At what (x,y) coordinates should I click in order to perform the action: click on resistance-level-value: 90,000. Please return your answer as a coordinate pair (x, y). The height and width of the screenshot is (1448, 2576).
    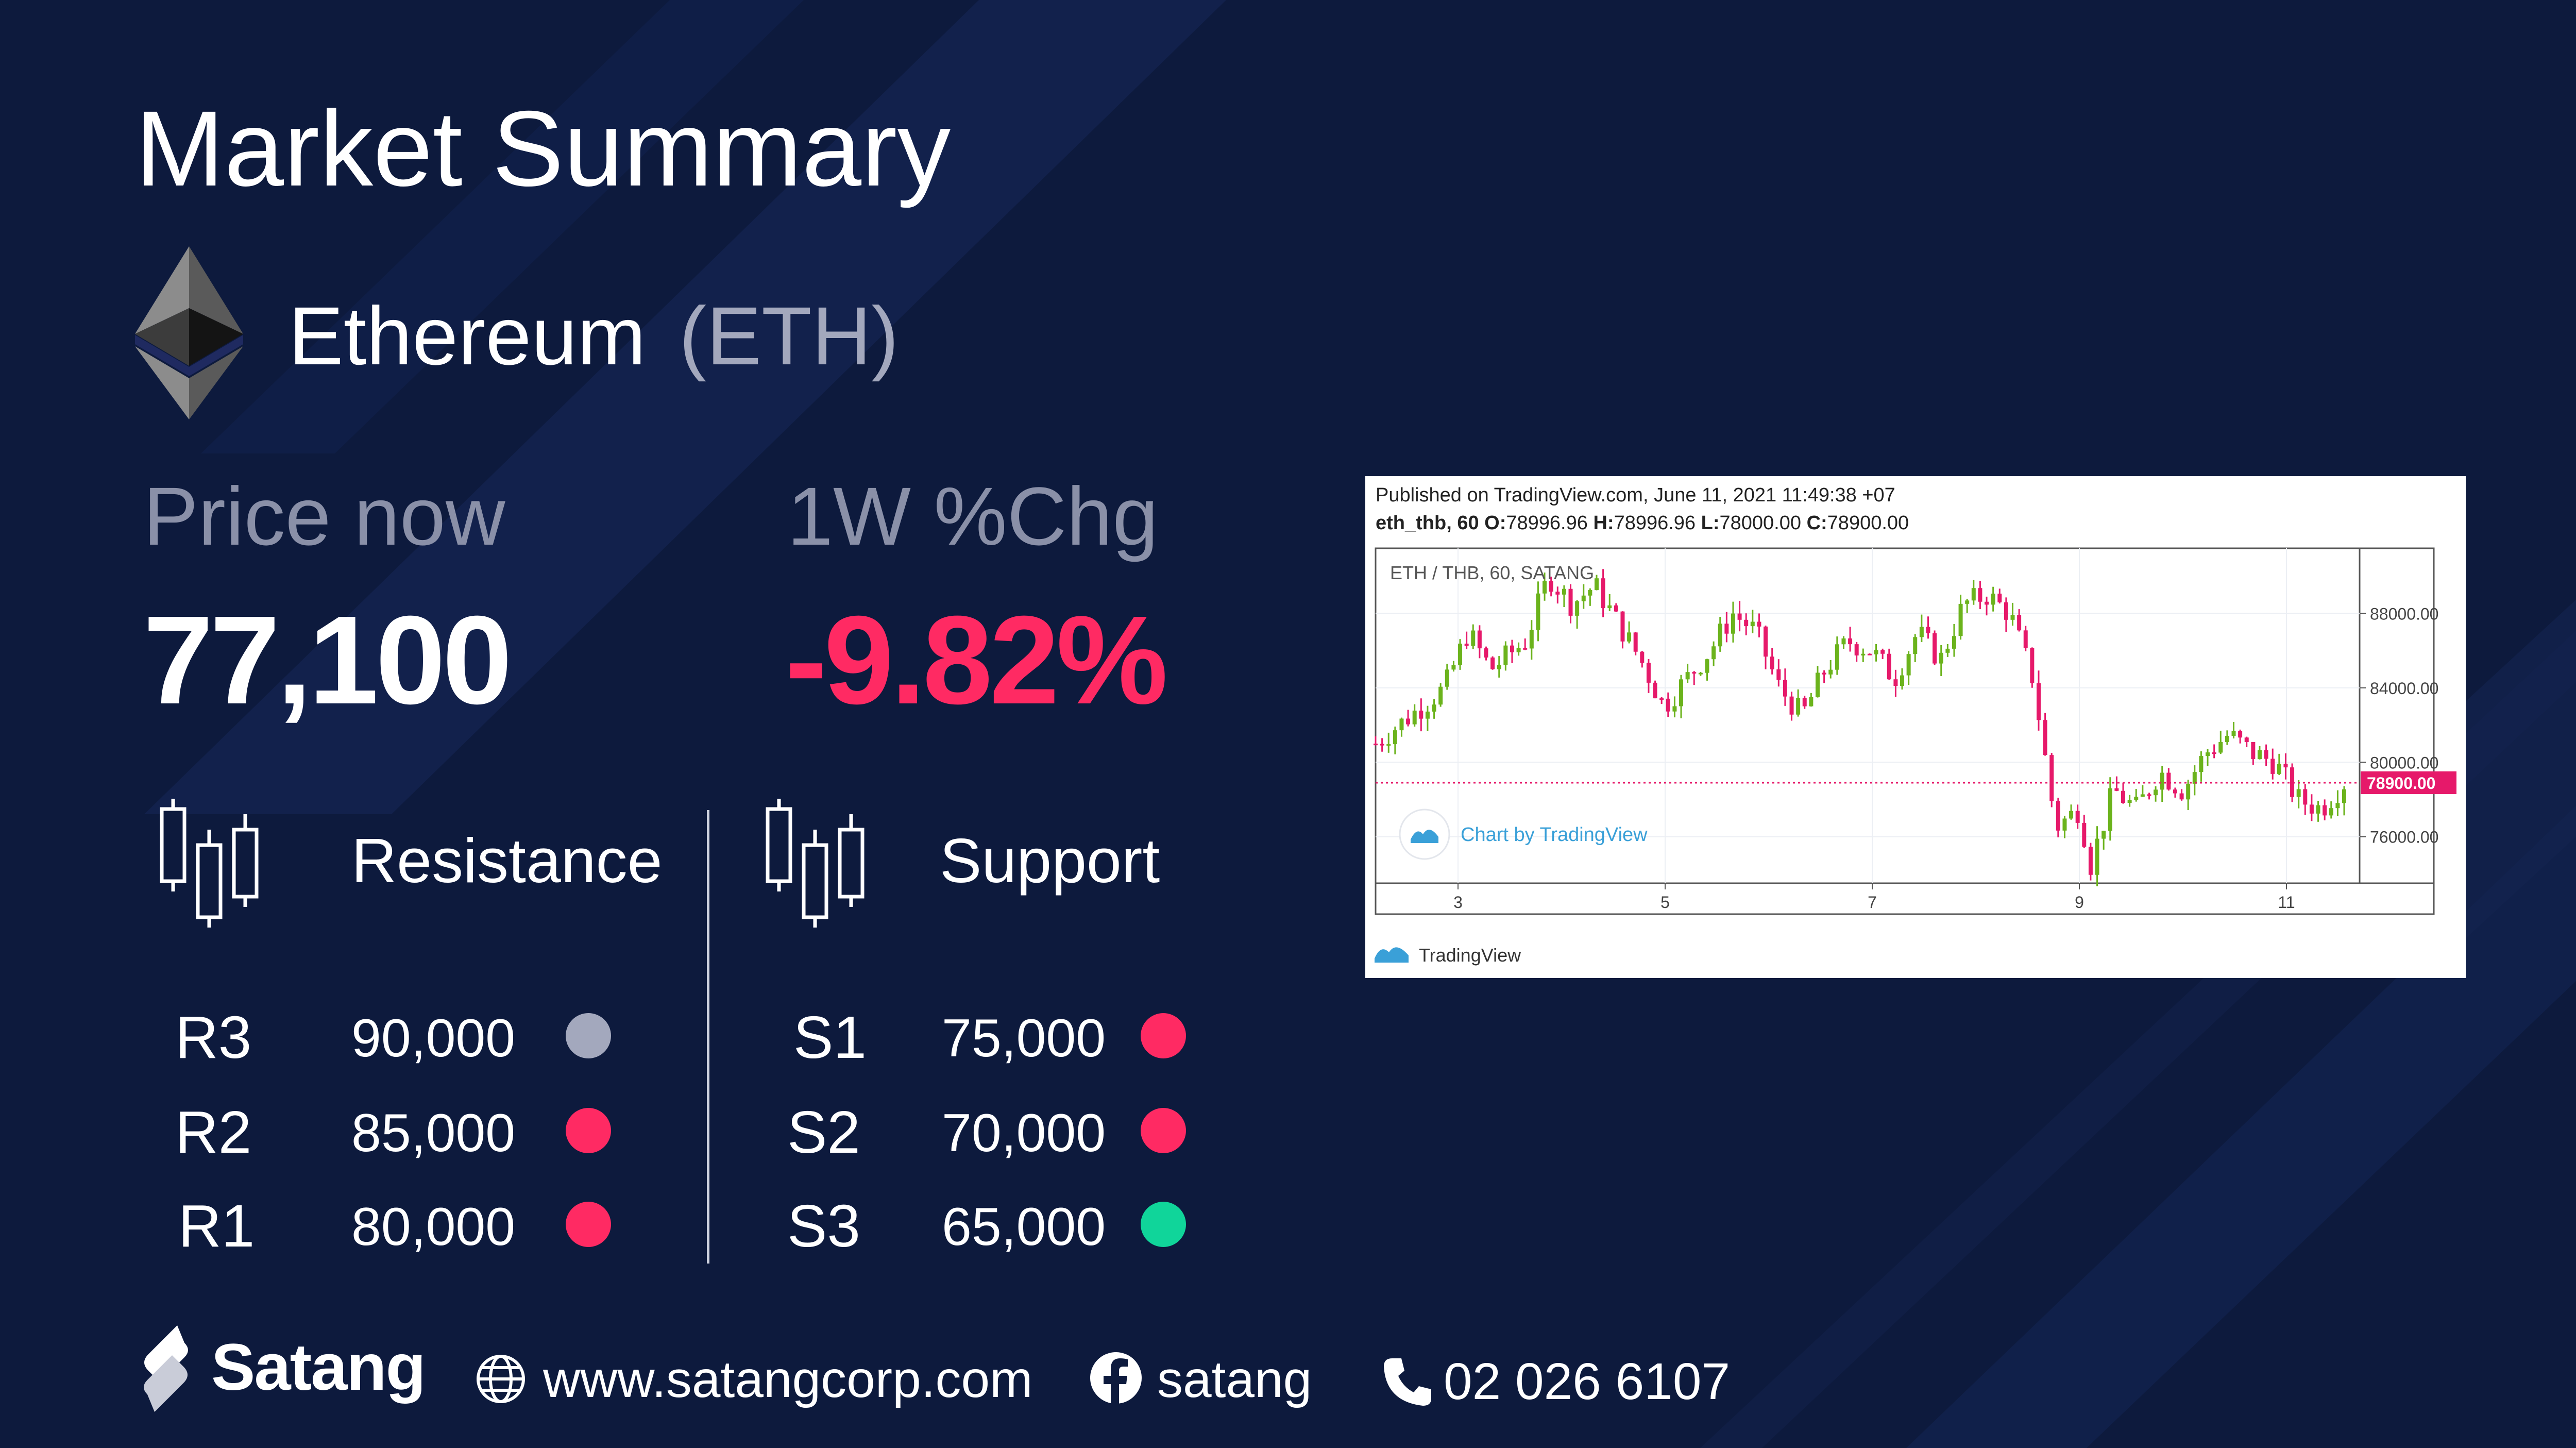
    Looking at the image, I should click on (433, 1038).